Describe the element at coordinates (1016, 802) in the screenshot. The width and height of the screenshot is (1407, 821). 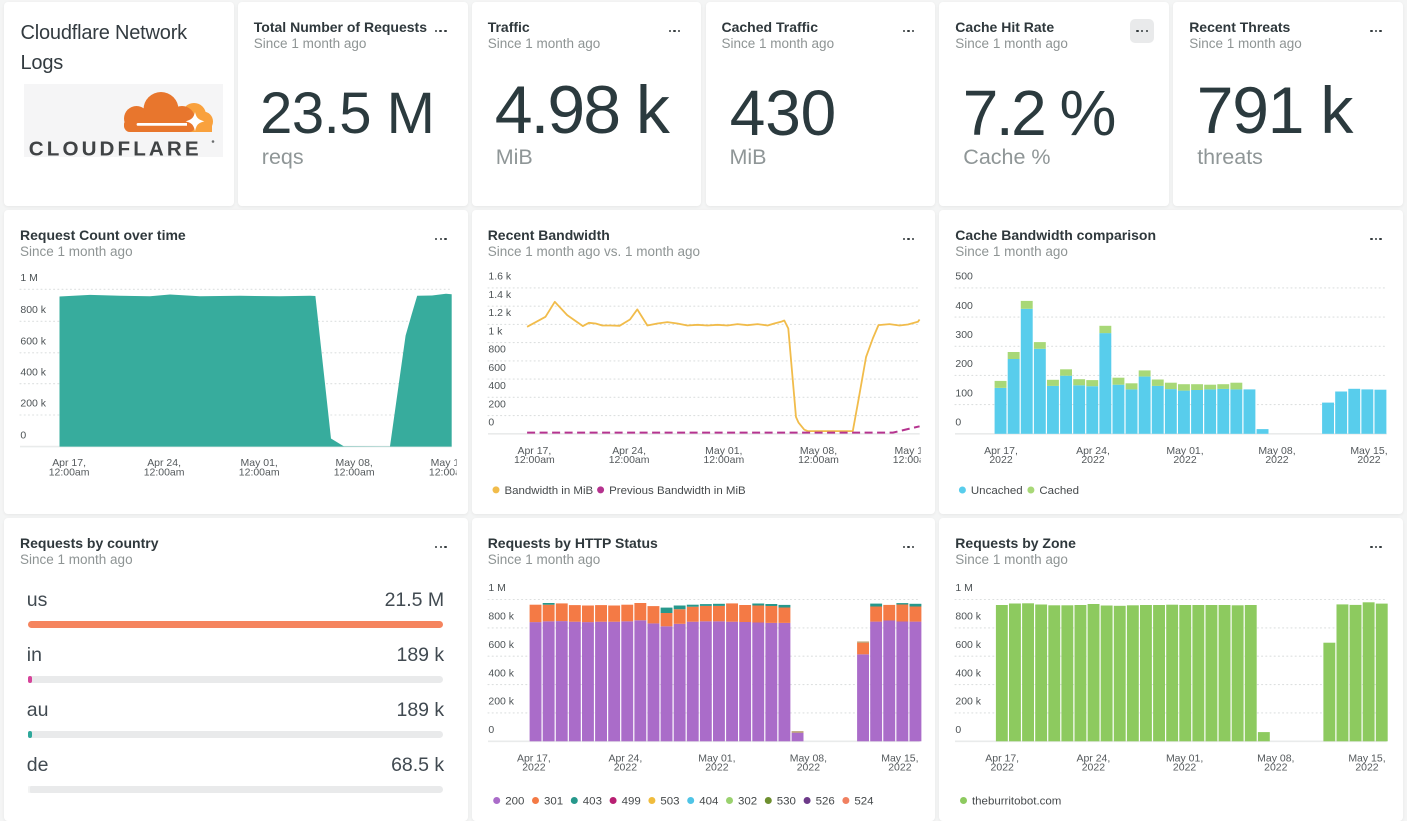
I see `svg-text: theburritobot.com` at that location.